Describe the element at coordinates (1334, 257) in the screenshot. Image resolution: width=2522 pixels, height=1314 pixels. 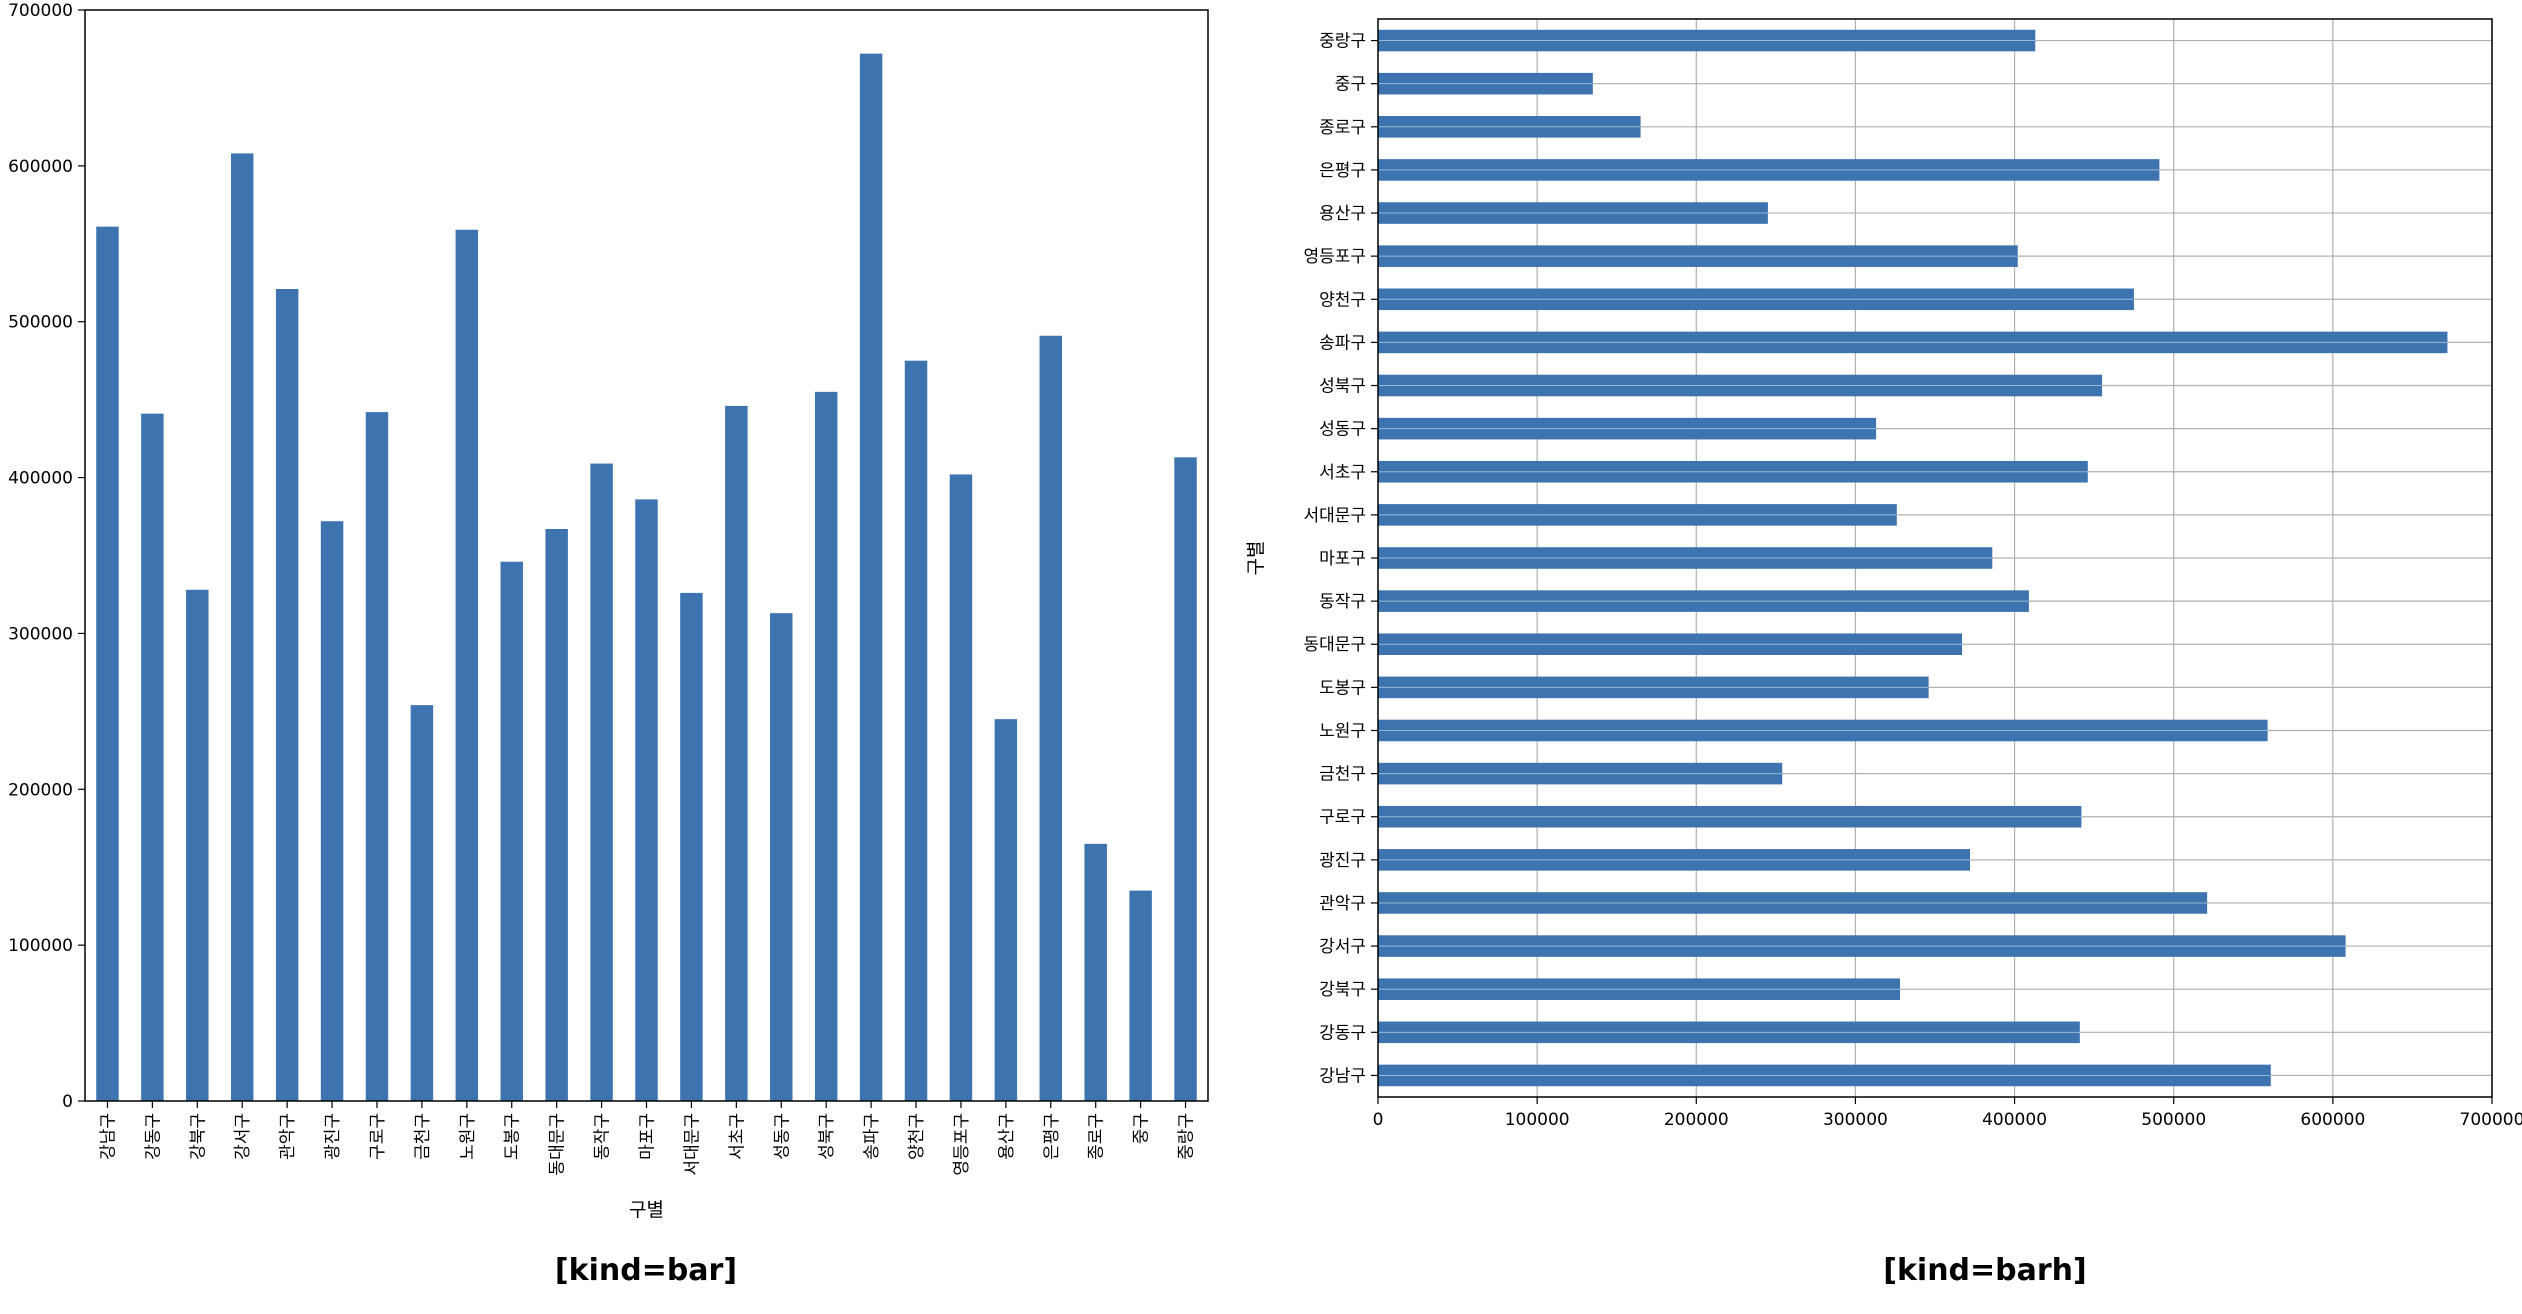
I see `y-tick-label: 영등포구` at that location.